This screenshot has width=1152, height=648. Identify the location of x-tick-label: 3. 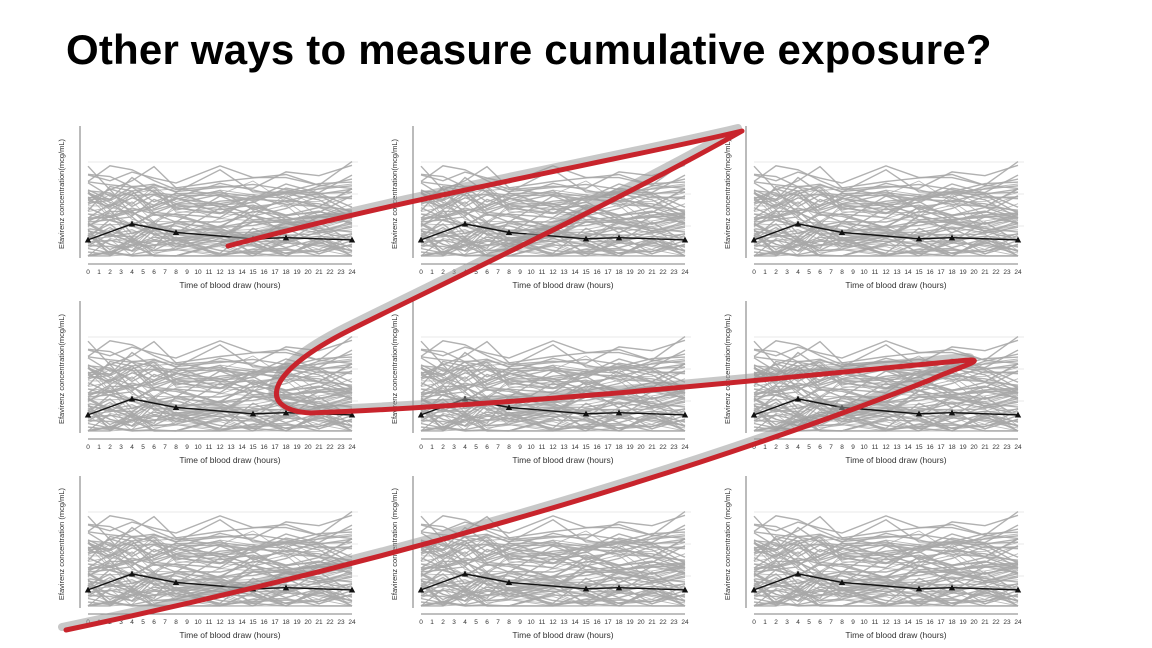
(787, 272).